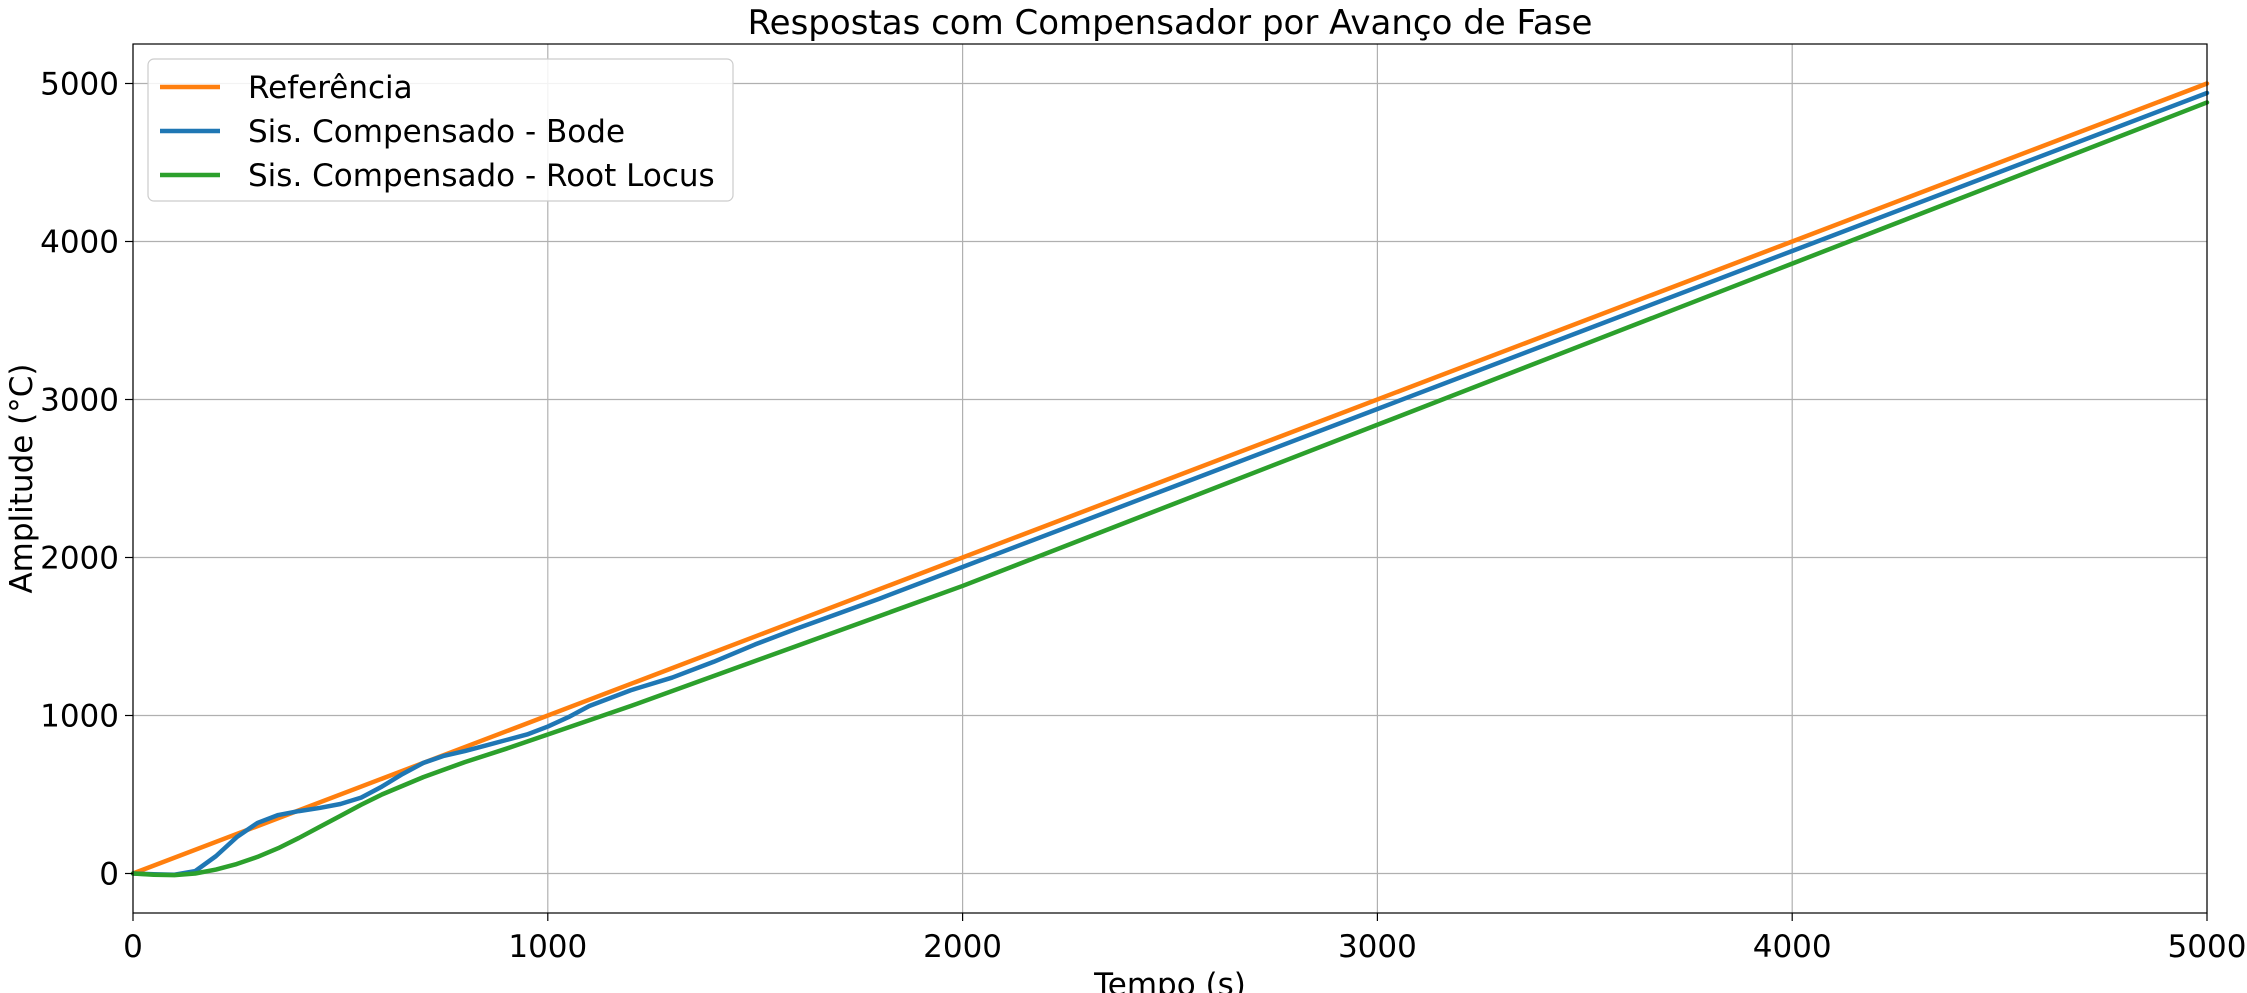 The width and height of the screenshot is (2247, 993). What do you see at coordinates (79, 243) in the screenshot?
I see `y-tick-label: 4000` at bounding box center [79, 243].